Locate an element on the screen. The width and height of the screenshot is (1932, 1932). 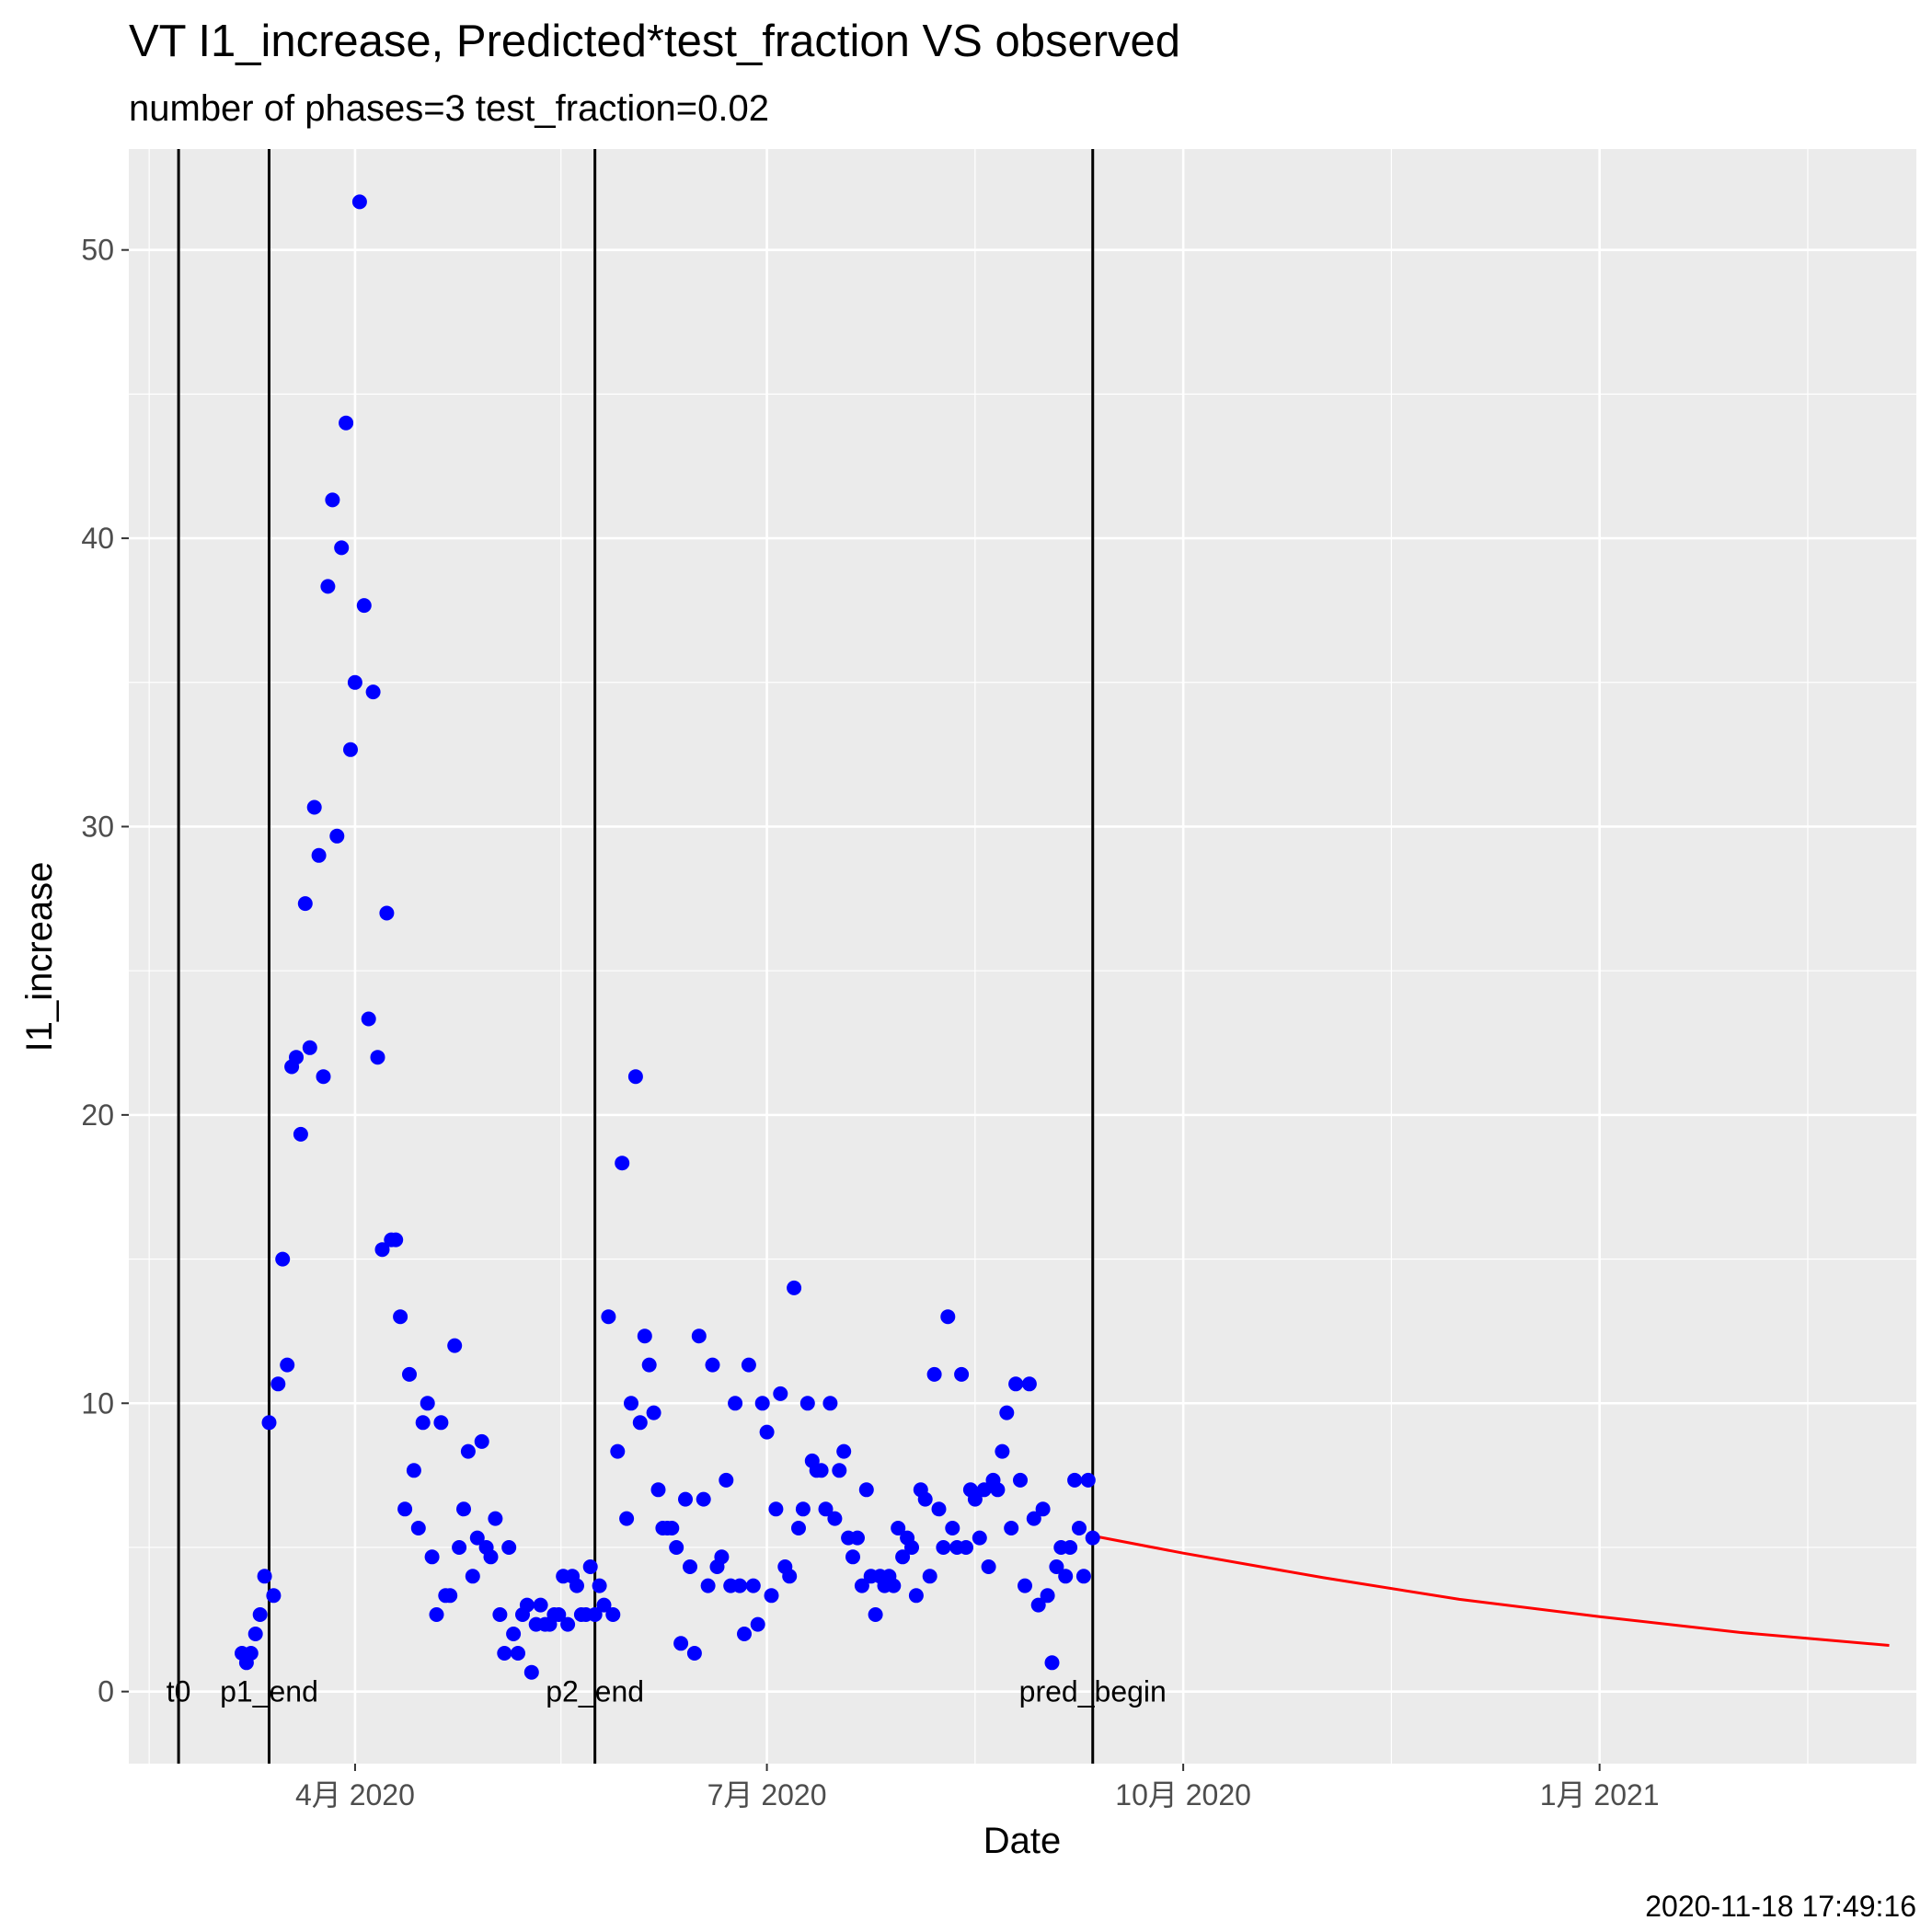
caption-timestamp: 2020-11-18 17:49:16 is located at coordinates (1780, 1906).